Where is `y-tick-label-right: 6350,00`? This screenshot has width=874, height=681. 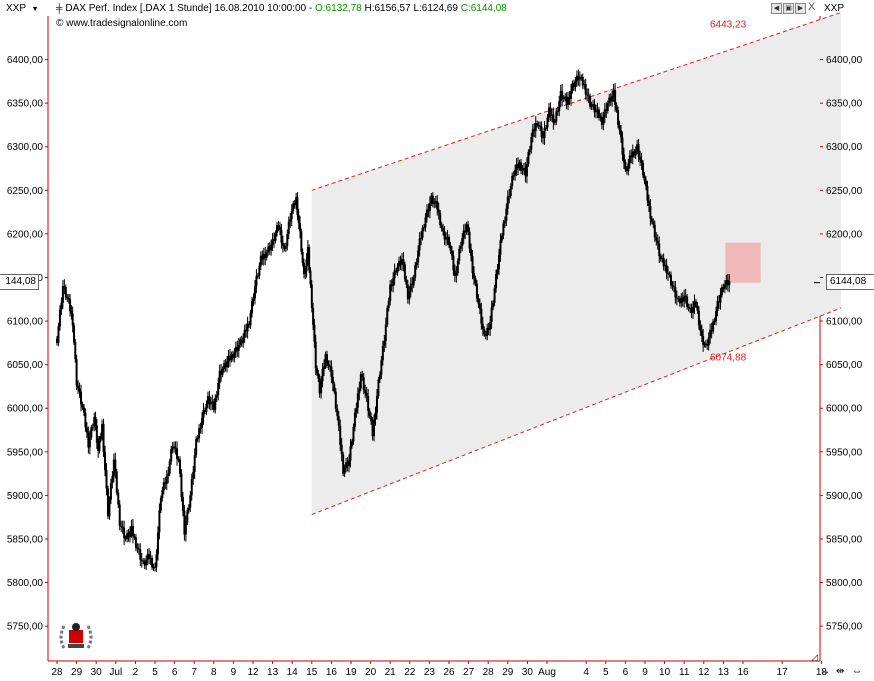
y-tick-label-right: 6350,00 is located at coordinates (844, 104).